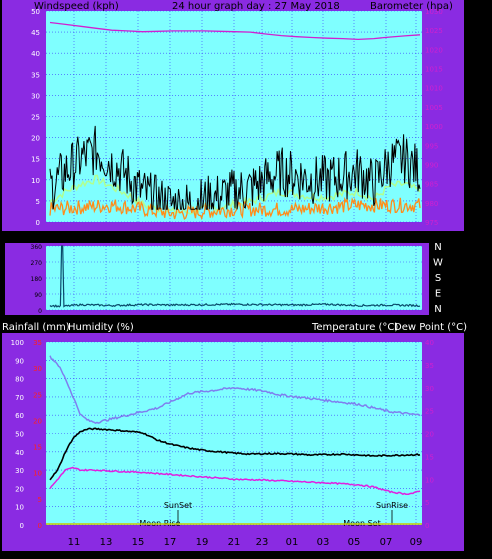  I want to click on compass-label: E, so click(438, 294).